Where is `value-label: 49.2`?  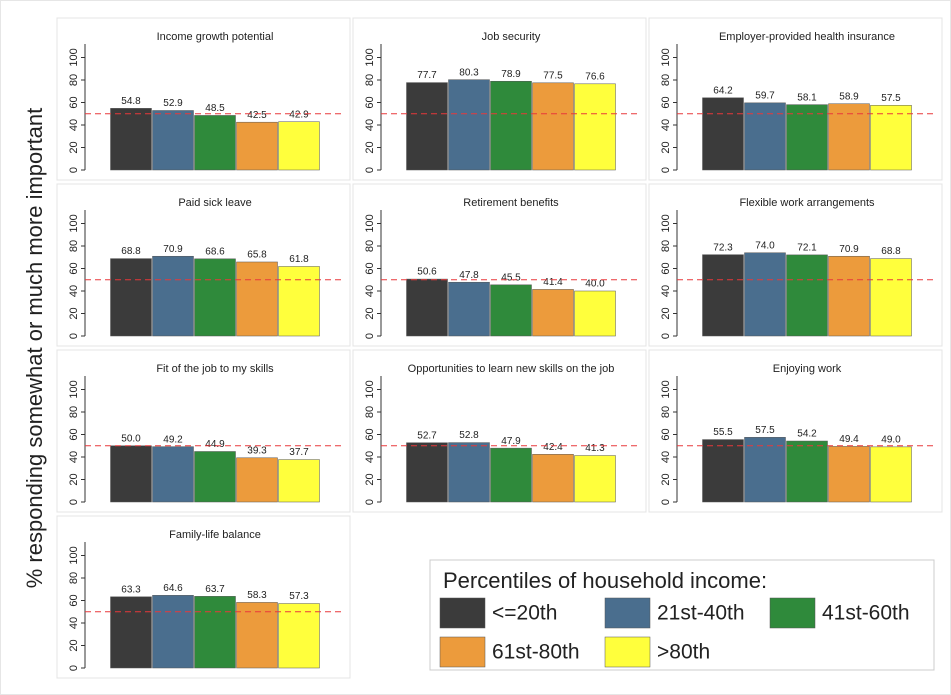 value-label: 49.2 is located at coordinates (173, 439).